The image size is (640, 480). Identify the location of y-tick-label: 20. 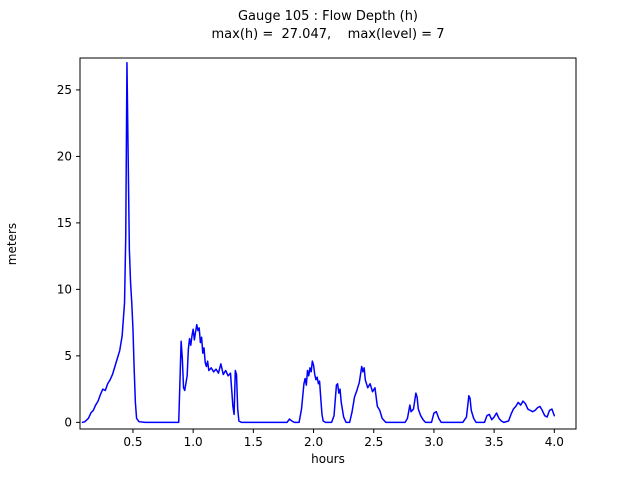
(64, 156).